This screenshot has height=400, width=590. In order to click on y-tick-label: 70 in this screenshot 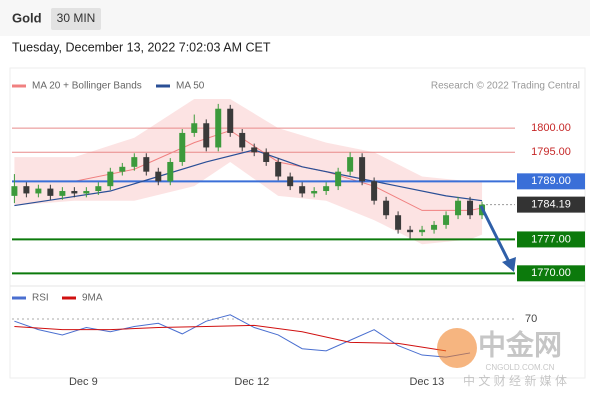, I will do `click(531, 319)`.